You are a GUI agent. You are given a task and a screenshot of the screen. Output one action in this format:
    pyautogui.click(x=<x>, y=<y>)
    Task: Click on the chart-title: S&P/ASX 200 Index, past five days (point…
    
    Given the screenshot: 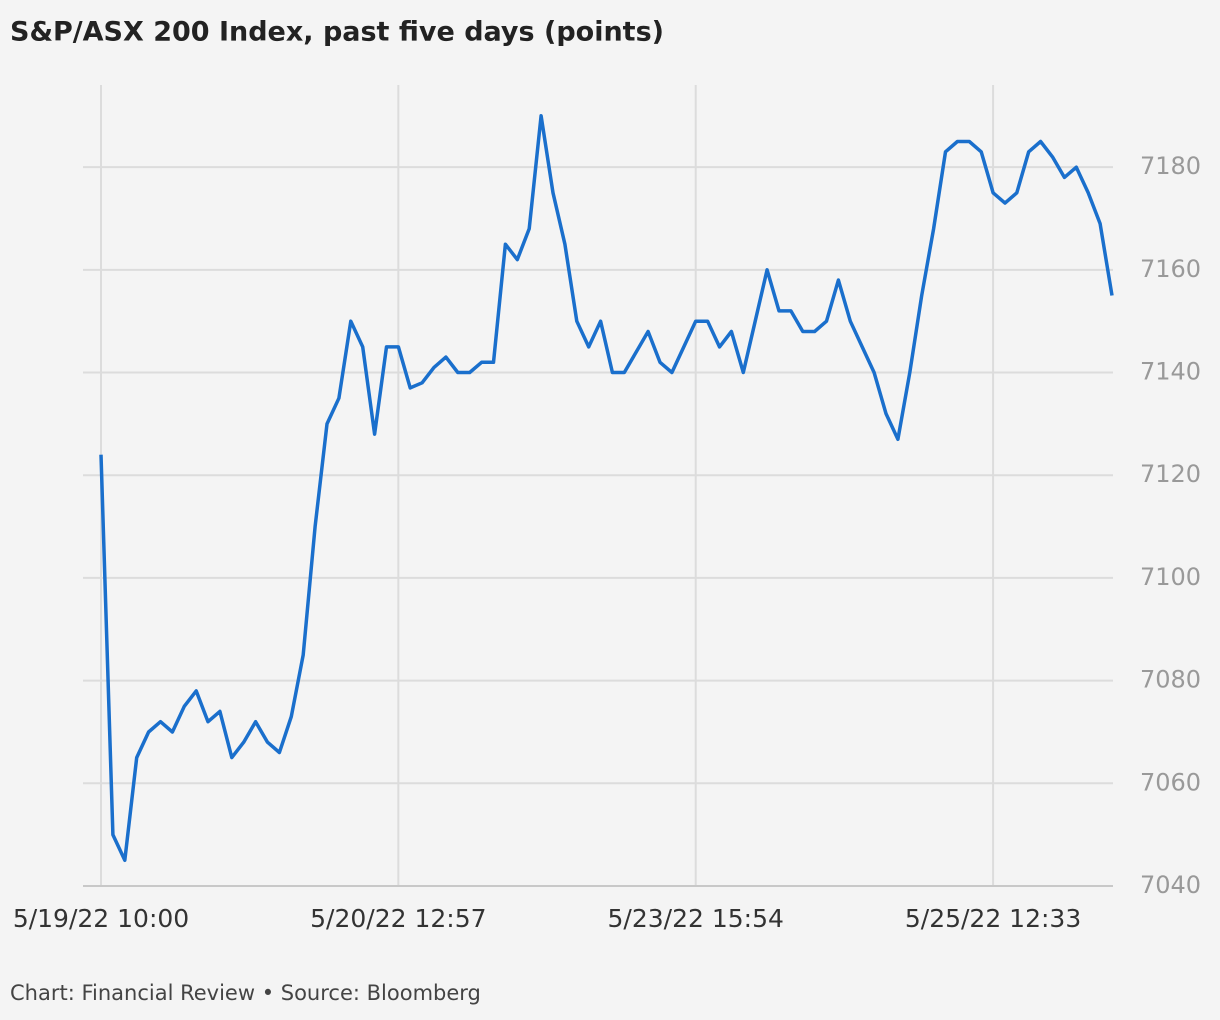 What is the action you would take?
    pyautogui.click(x=337, y=32)
    